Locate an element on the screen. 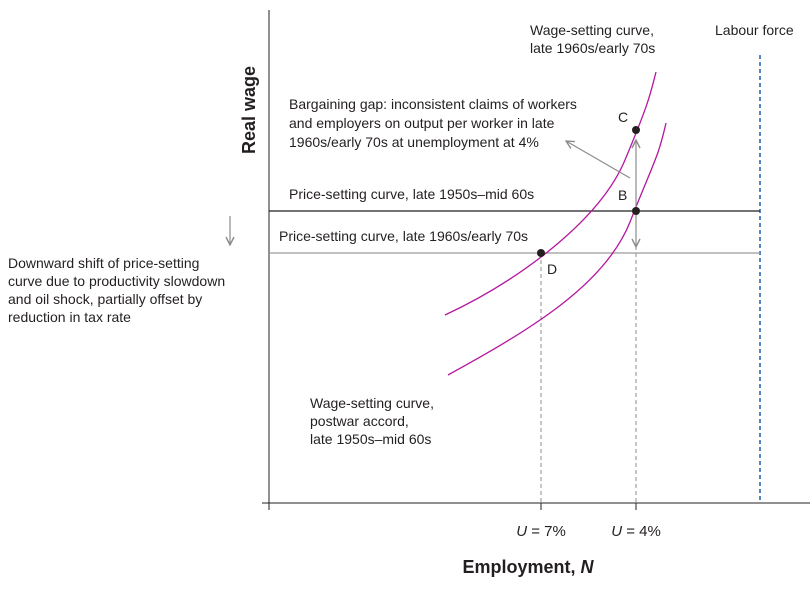 Image resolution: width=810 pixels, height=609 pixels. labour-force-label: Labour force is located at coordinates (754, 30).